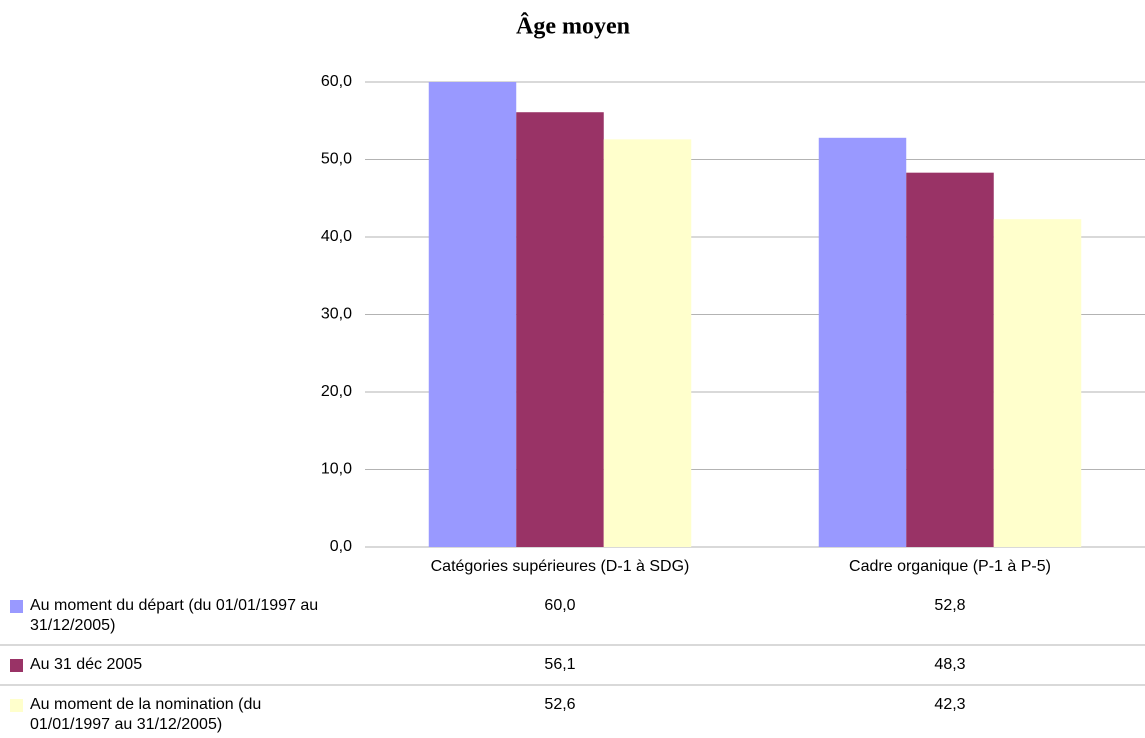 This screenshot has width=1145, height=738. What do you see at coordinates (336, 159) in the screenshot?
I see `y-tick-label: 50,0` at bounding box center [336, 159].